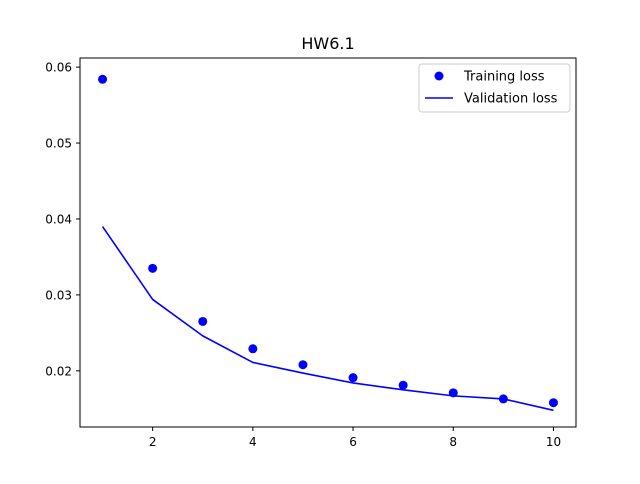 This screenshot has width=640, height=484. I want to click on y-axis: 0.02 0.03 0.04 0.05 0.06, so click(62, 219).